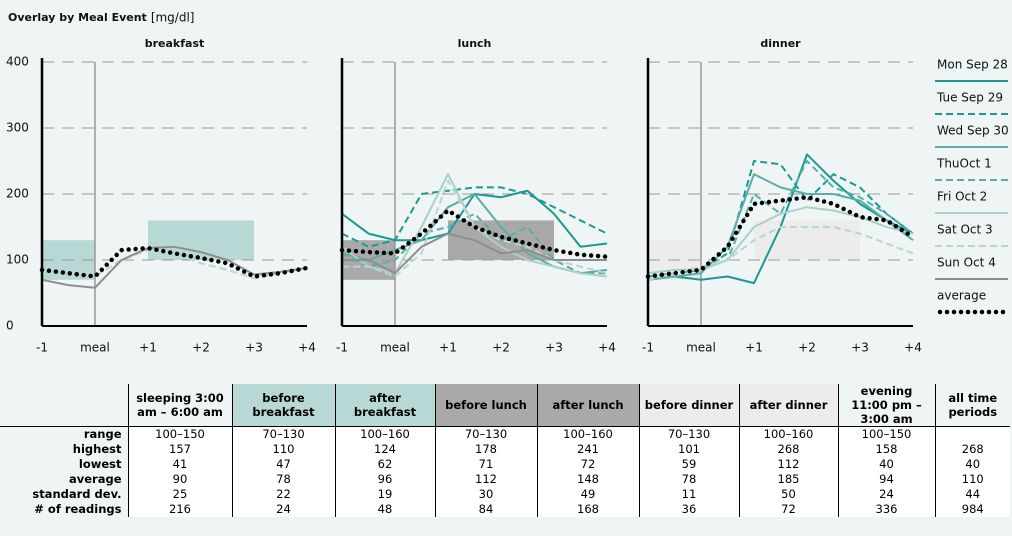 This screenshot has height=536, width=1012. I want to click on table-cell: 78, so click(688, 479).